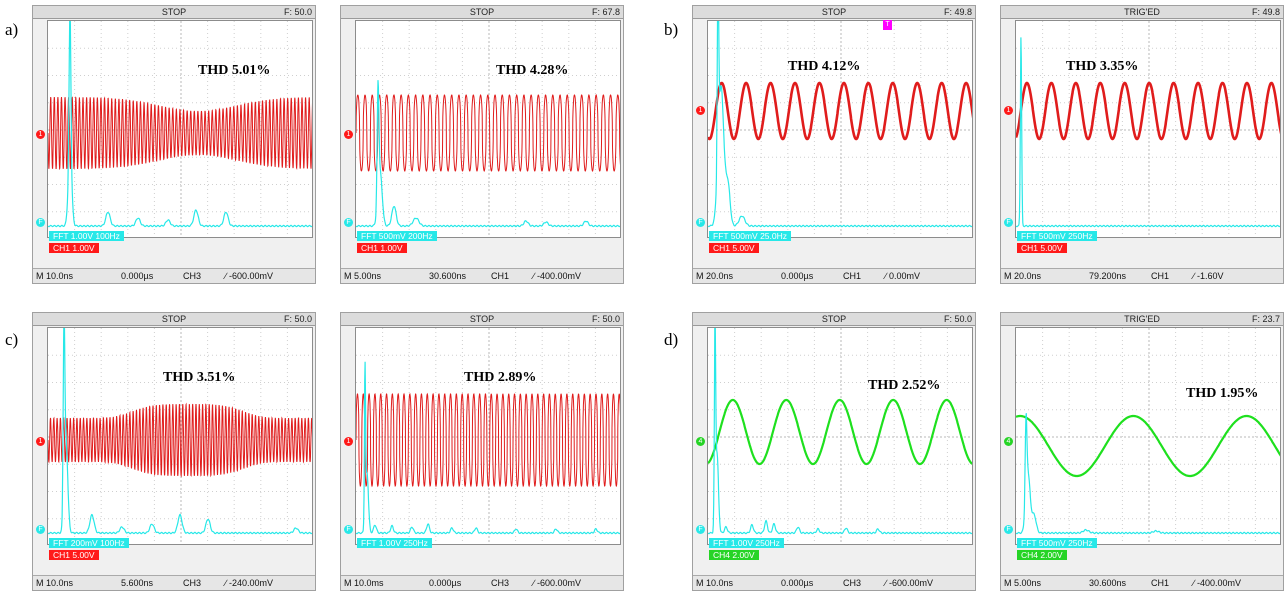 The height and width of the screenshot is (591, 1285). What do you see at coordinates (174, 582) in the screenshot?
I see `timebase-bar: M 10.0ns 5.600ns CH3 ∕ -240.00mV` at bounding box center [174, 582].